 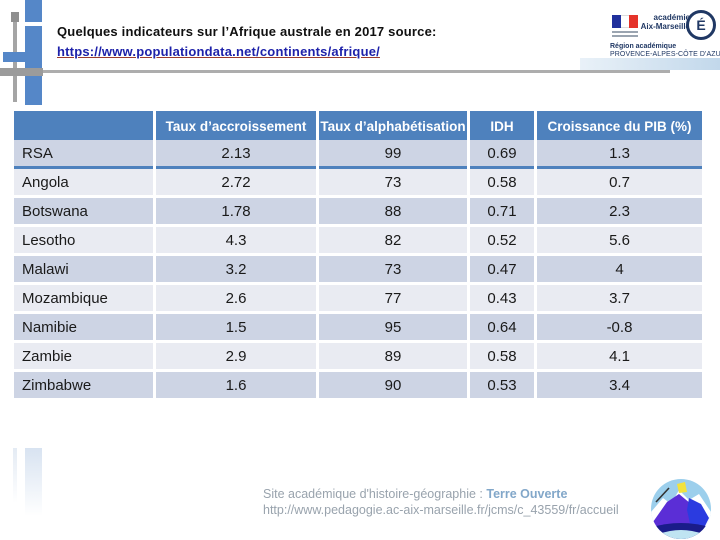 I want to click on cell-alphabetisation: 77, so click(x=393, y=298).